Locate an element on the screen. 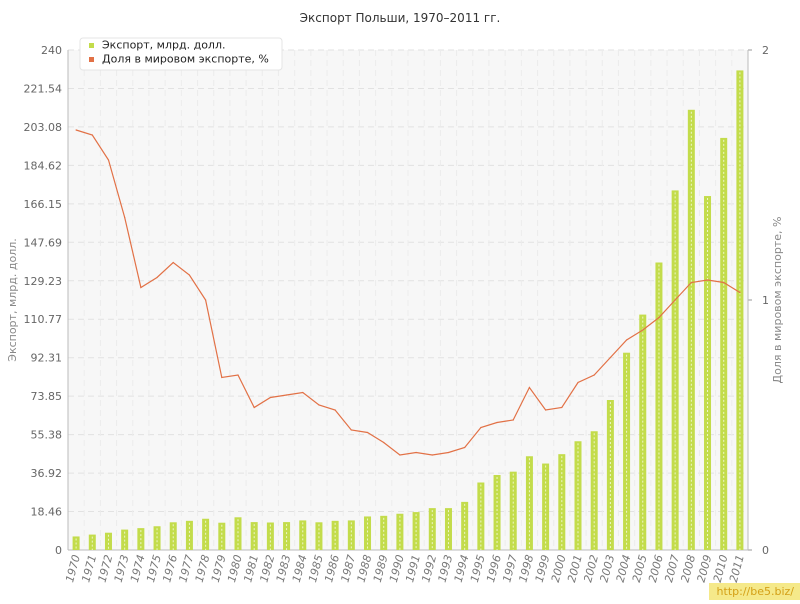 This screenshot has height=604, width=800. bar-export-1985 is located at coordinates (319, 536).